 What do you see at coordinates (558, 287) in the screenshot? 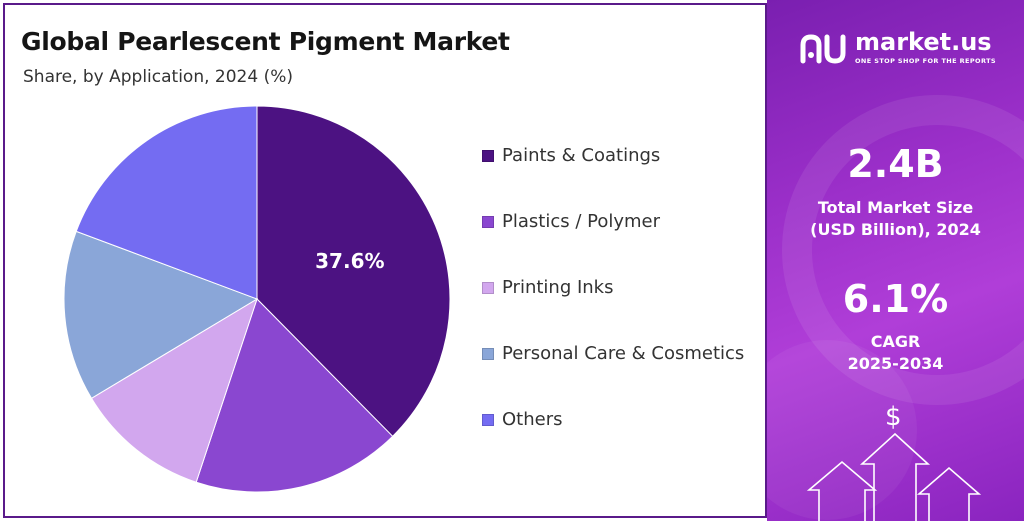
I see `legend-label: Printing Inks` at bounding box center [558, 287].